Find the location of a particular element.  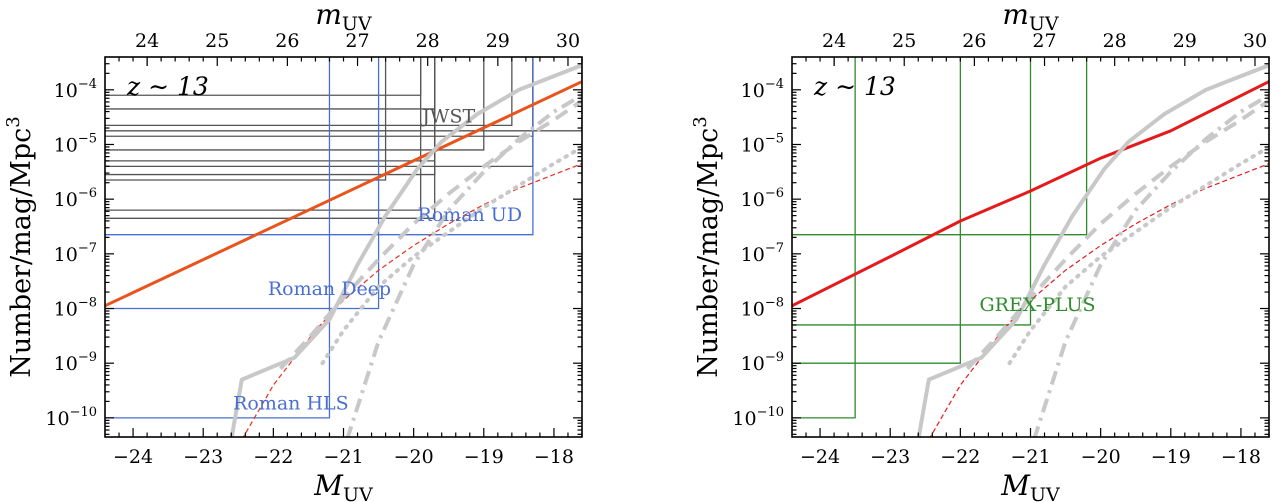

survey-label: JWST is located at coordinates (447, 117).